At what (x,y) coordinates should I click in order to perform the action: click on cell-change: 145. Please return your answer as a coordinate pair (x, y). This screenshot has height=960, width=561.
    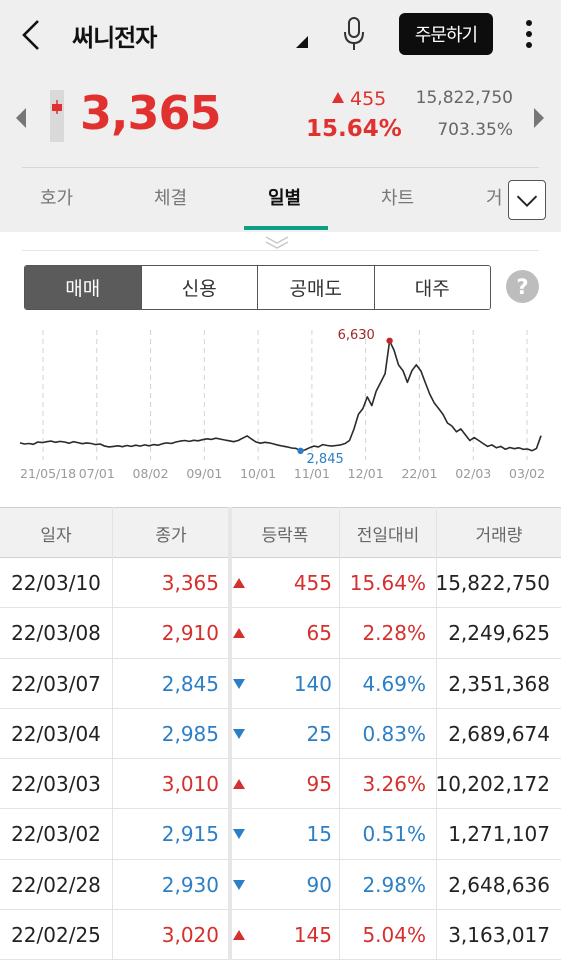
    Looking at the image, I should click on (312, 935).